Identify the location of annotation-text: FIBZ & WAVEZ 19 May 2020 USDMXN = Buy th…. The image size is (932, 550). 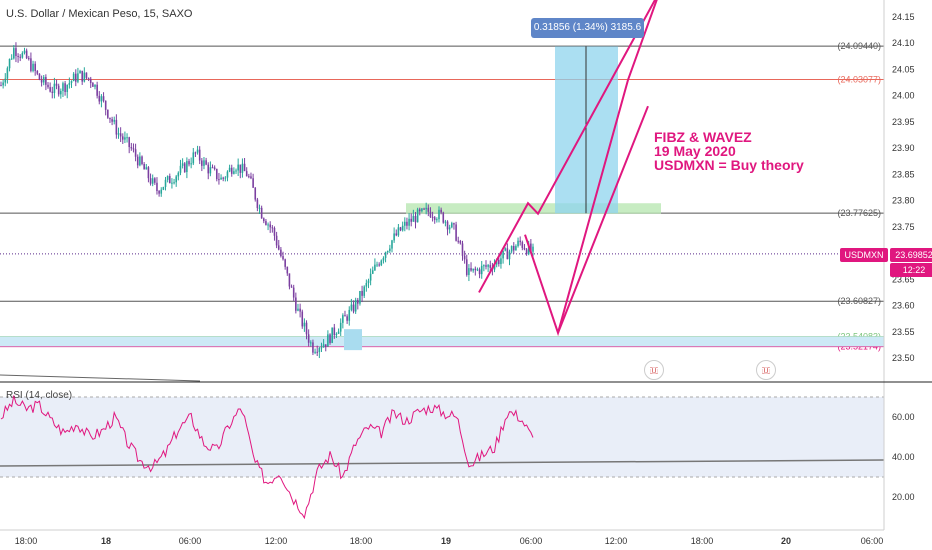
(729, 151).